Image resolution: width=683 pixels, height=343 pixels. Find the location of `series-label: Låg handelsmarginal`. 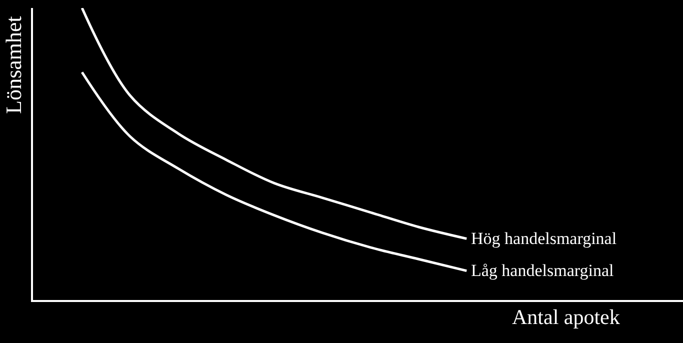

series-label: Låg handelsmarginal is located at coordinates (542, 270).